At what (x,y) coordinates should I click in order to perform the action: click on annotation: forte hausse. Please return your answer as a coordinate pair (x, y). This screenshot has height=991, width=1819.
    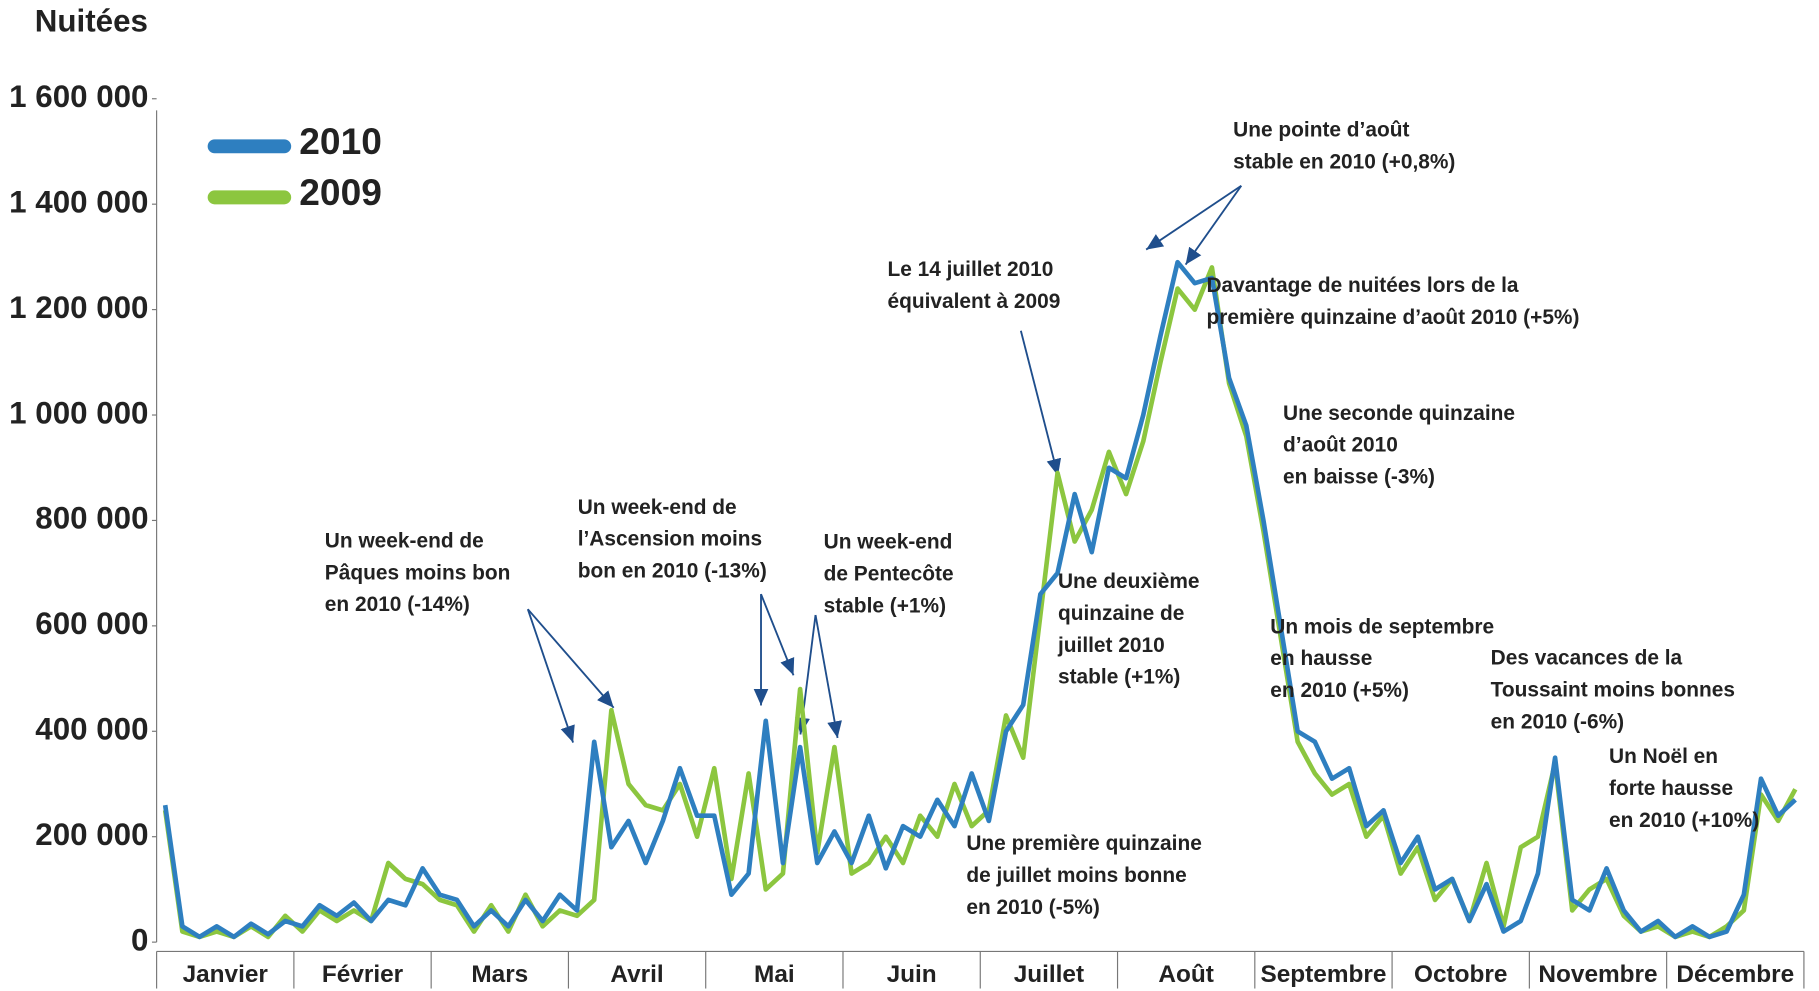
    Looking at the image, I should click on (1671, 788).